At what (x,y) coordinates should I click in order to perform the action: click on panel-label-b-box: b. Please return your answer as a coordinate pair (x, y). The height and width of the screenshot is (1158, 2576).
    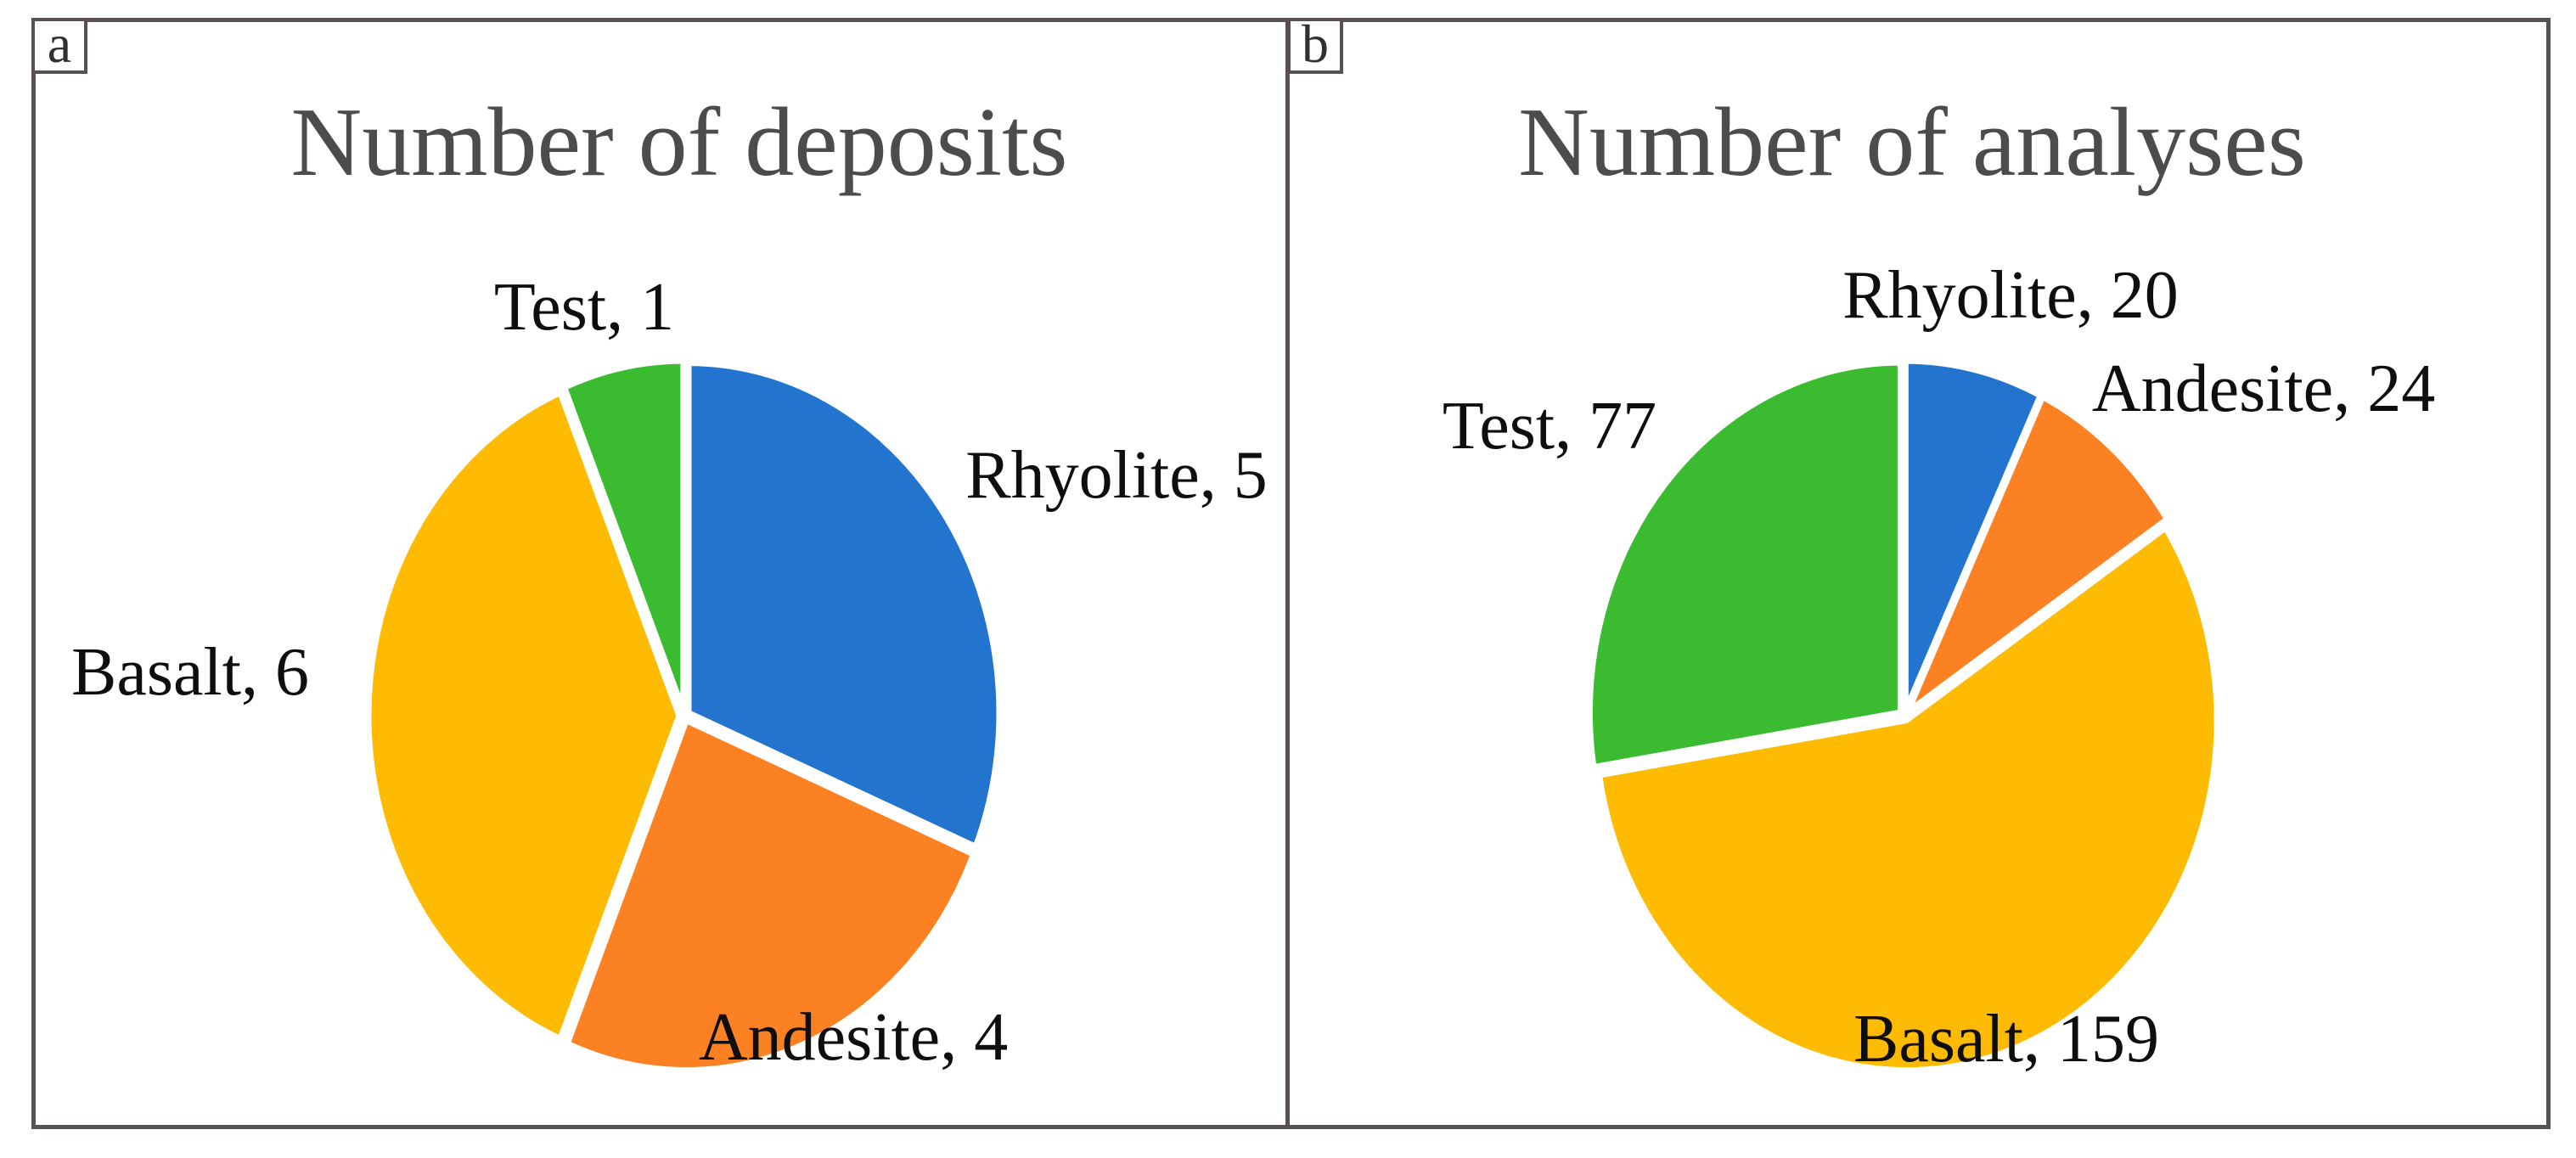
    Looking at the image, I should click on (1315, 44).